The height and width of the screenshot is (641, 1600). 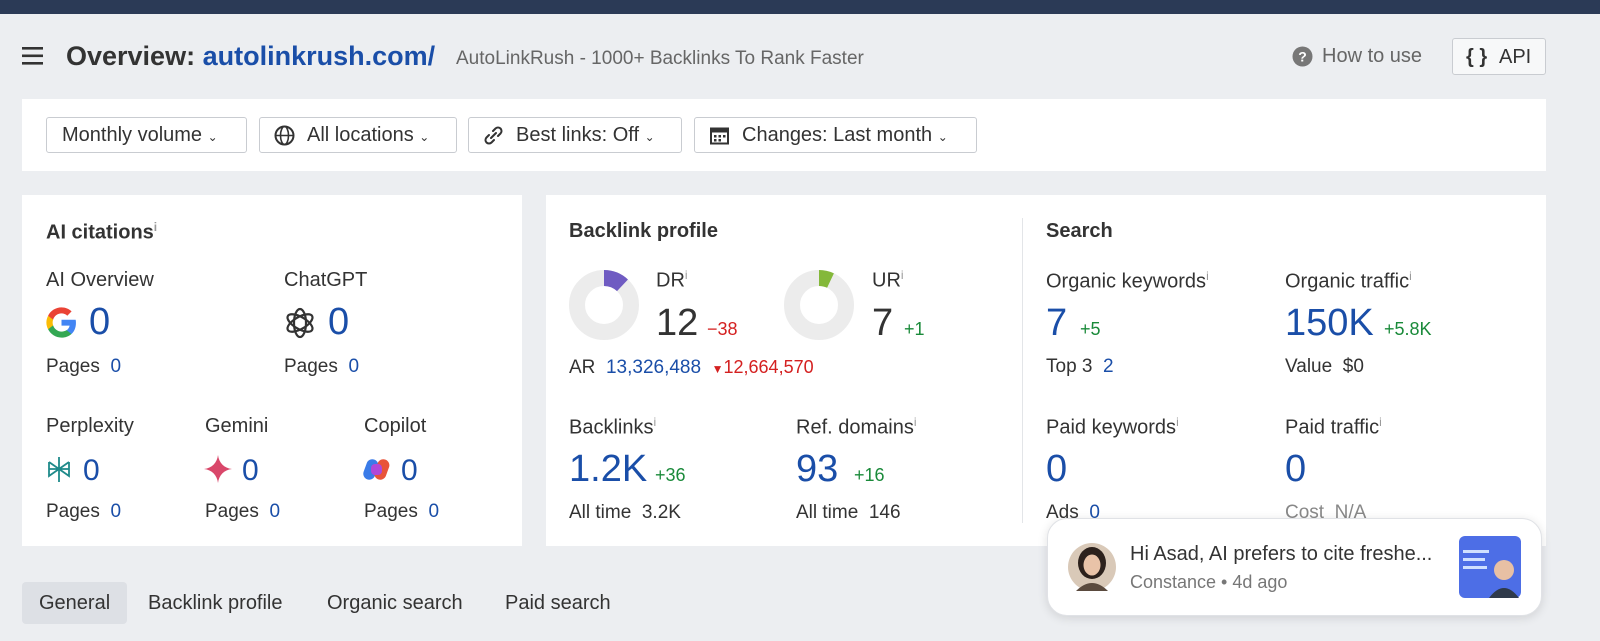 I want to click on sub-label: All time, so click(x=827, y=512).